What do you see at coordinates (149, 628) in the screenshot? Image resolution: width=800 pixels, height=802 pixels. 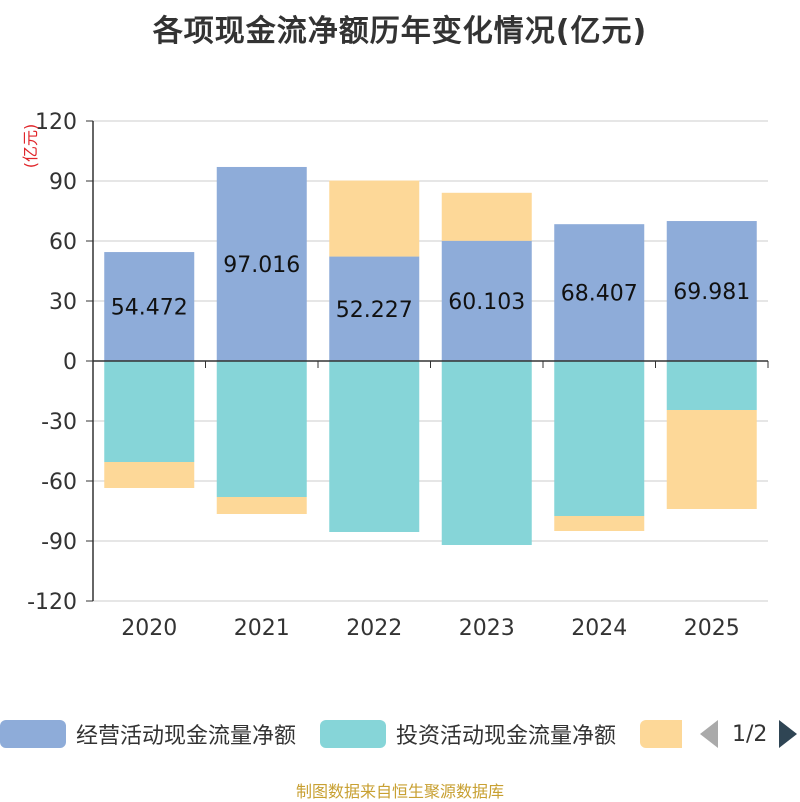 I see `x-tick-label: 2020` at bounding box center [149, 628].